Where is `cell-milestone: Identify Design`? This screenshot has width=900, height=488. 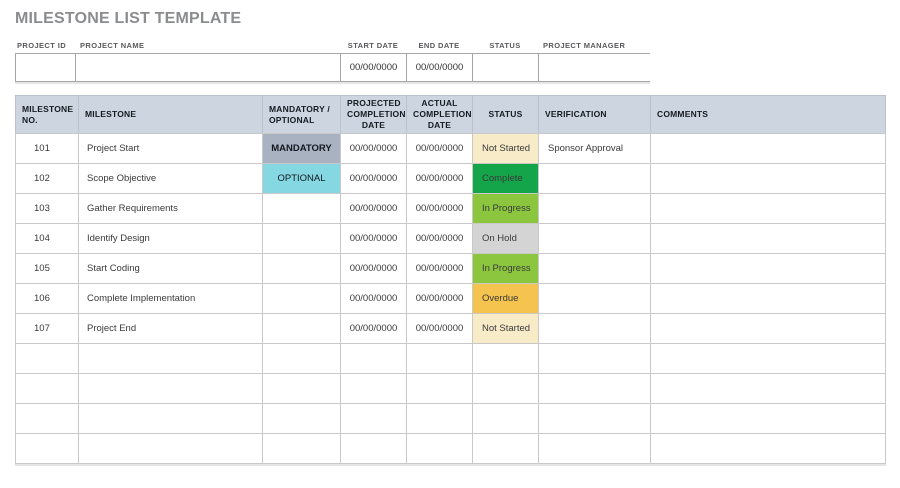 cell-milestone: Identify Design is located at coordinates (170, 239).